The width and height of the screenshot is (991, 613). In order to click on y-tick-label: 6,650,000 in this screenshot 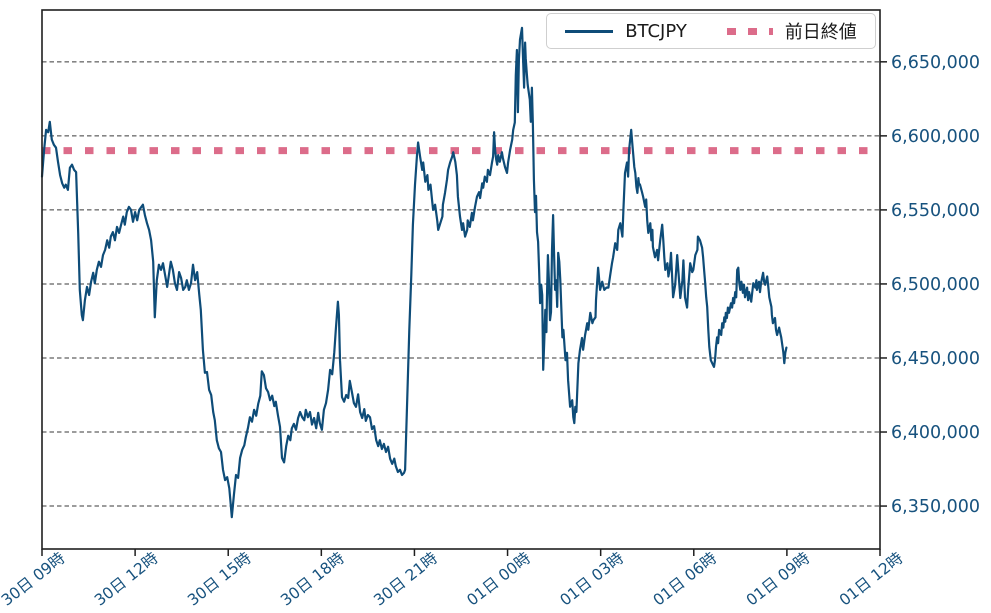, I will do `click(935, 63)`.